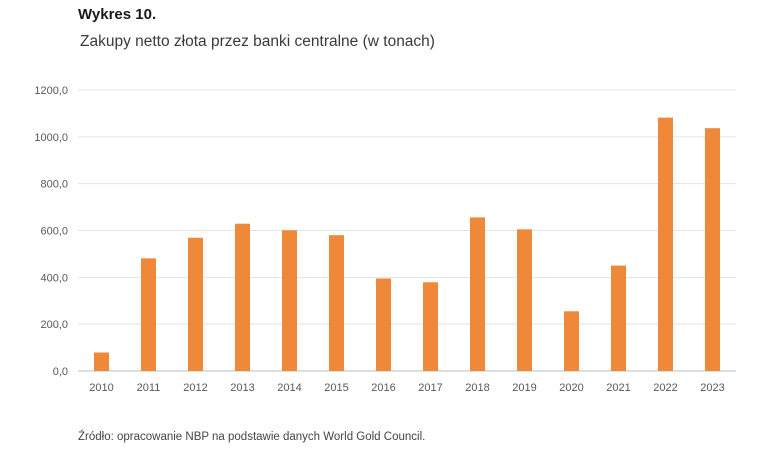 This screenshot has width=775, height=463. I want to click on bar-2015, so click(336, 303).